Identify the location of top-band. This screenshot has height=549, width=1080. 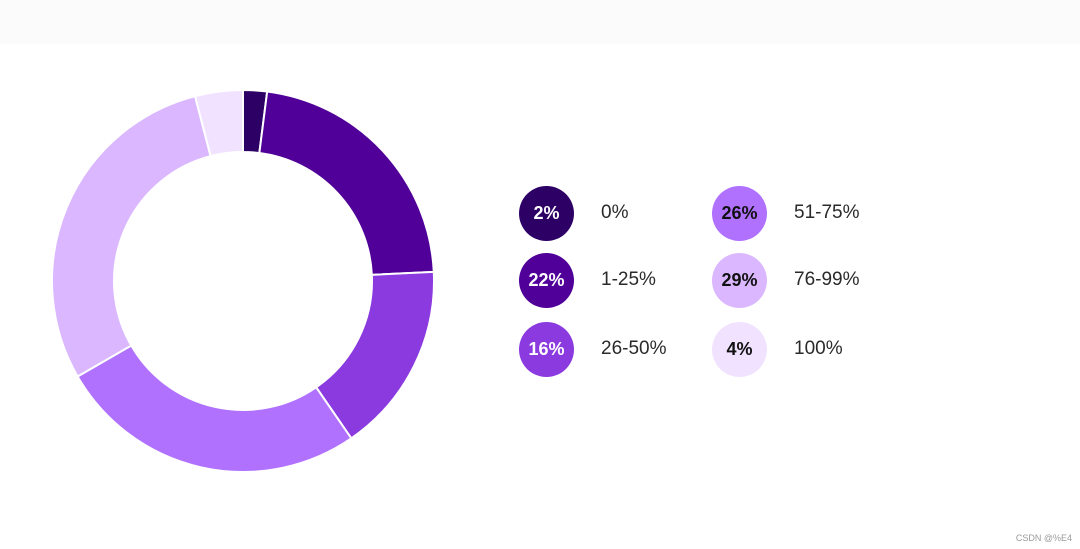
(540, 22).